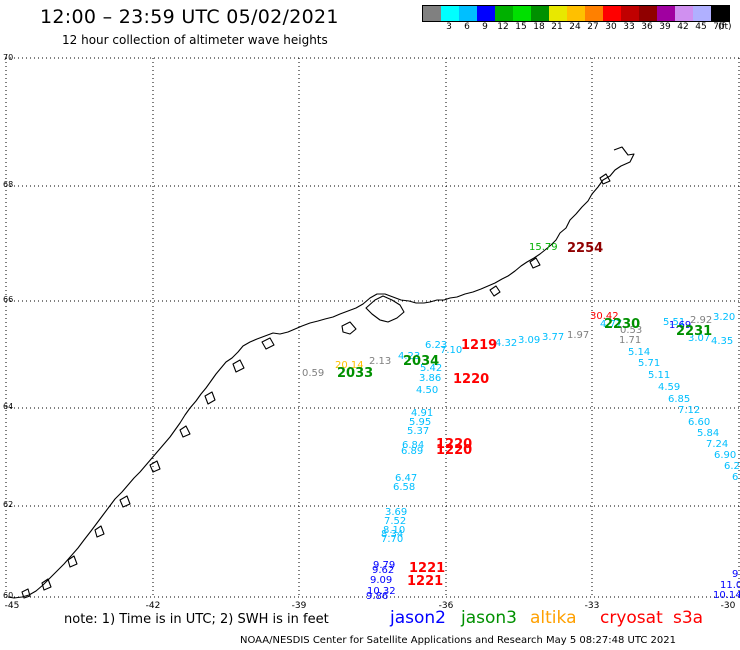 The height and width of the screenshot is (650, 740). I want to click on wave-height-value: 5.11, so click(659, 375).